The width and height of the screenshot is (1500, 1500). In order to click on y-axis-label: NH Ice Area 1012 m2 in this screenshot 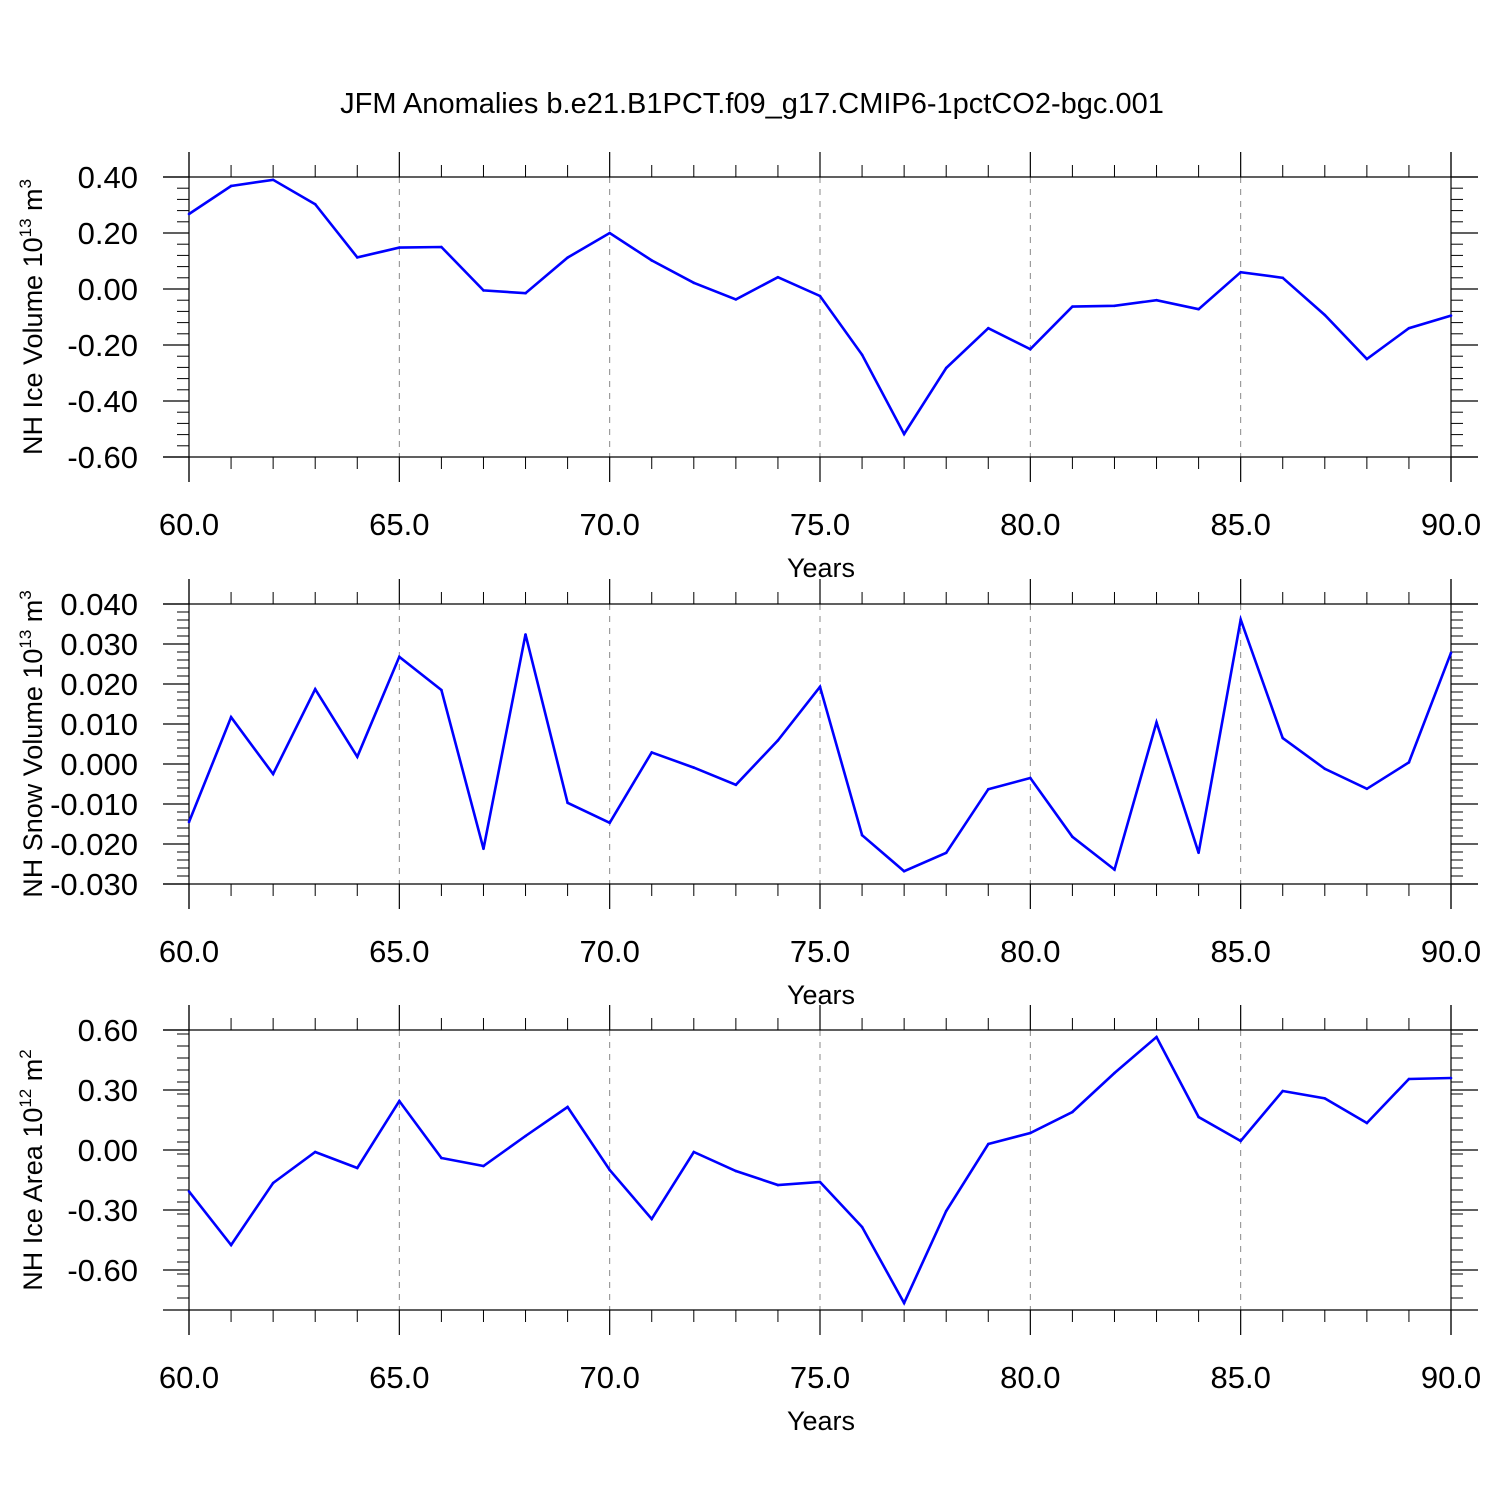, I will do `click(32, 1169)`.